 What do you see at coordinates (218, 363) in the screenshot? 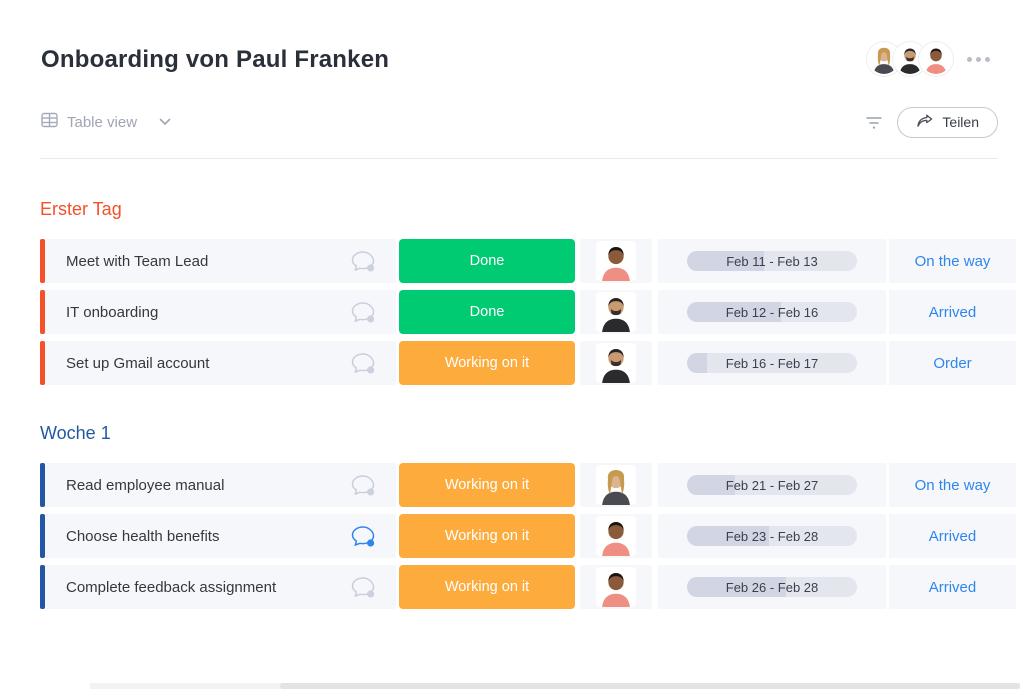
I see `task-cell: Set up Gmail account` at bounding box center [218, 363].